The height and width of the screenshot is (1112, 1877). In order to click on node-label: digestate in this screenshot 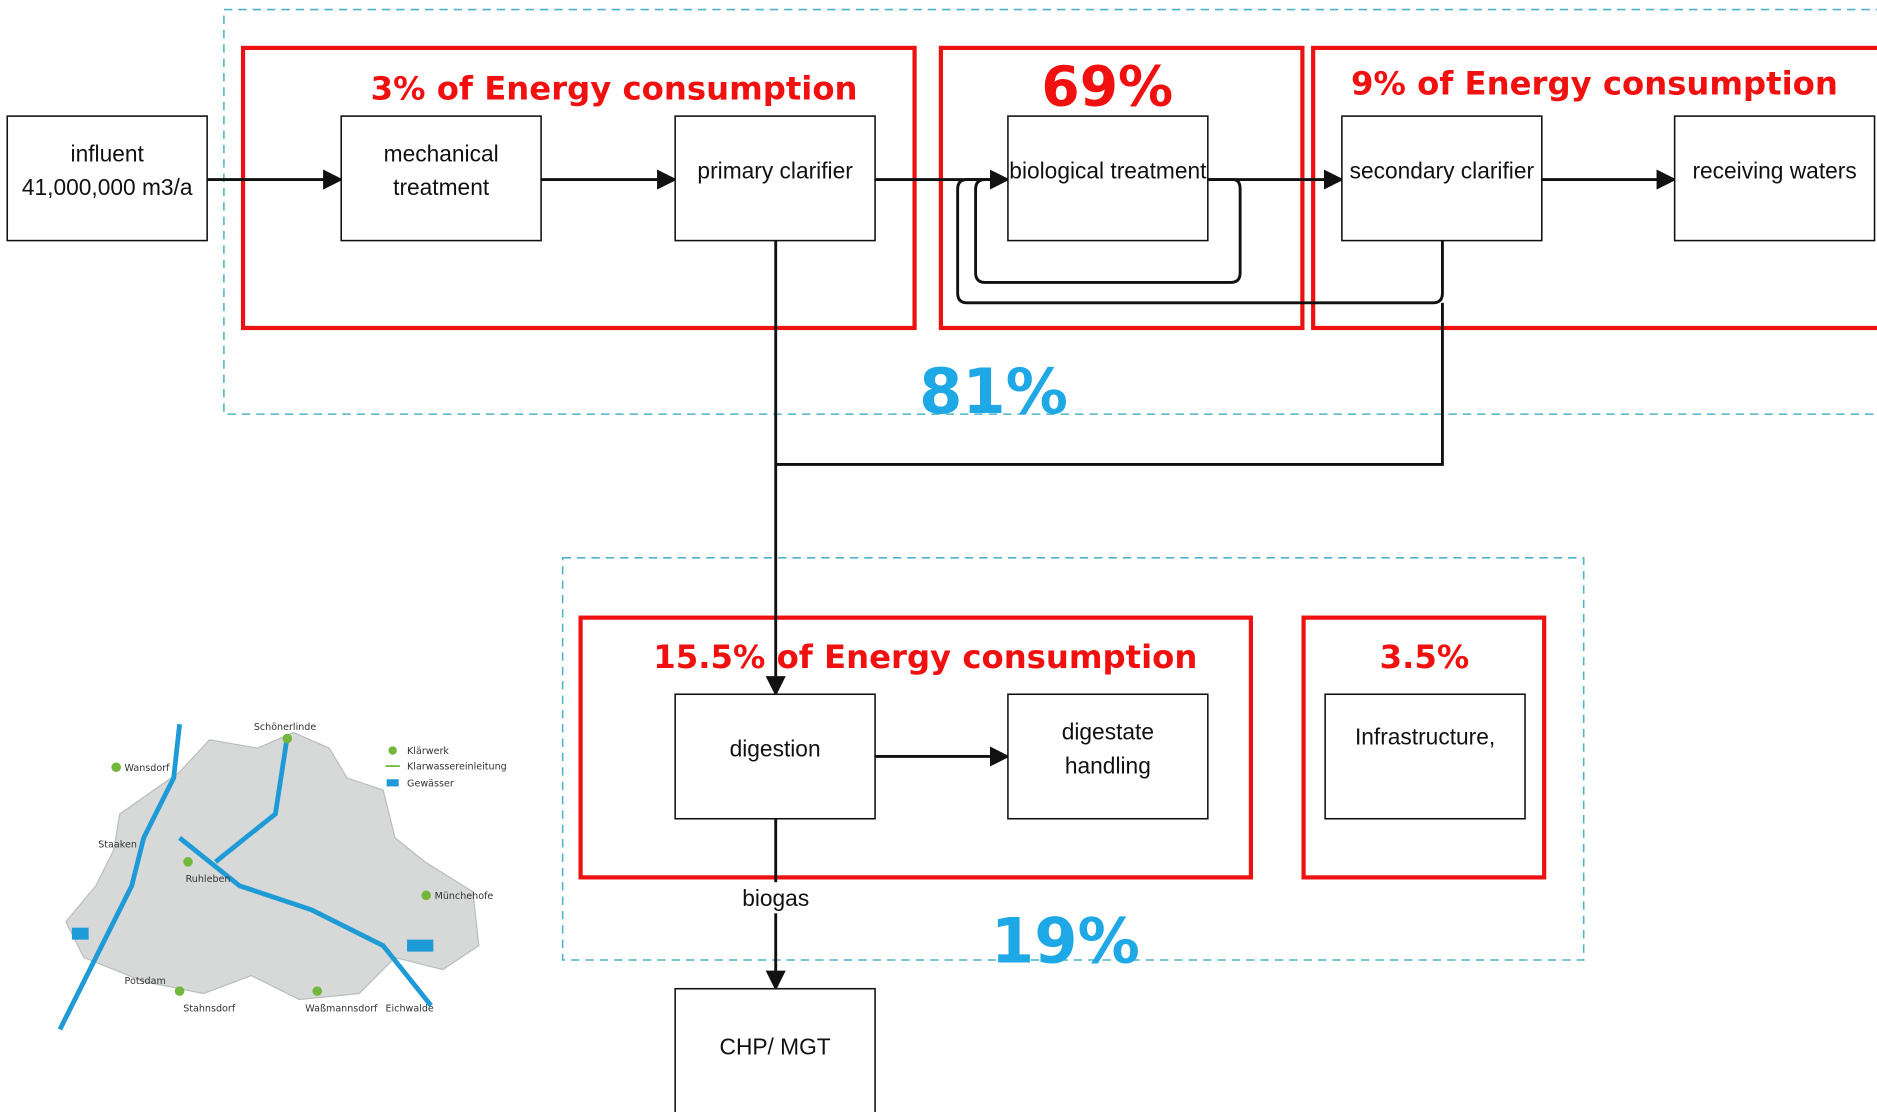, I will do `click(1108, 732)`.